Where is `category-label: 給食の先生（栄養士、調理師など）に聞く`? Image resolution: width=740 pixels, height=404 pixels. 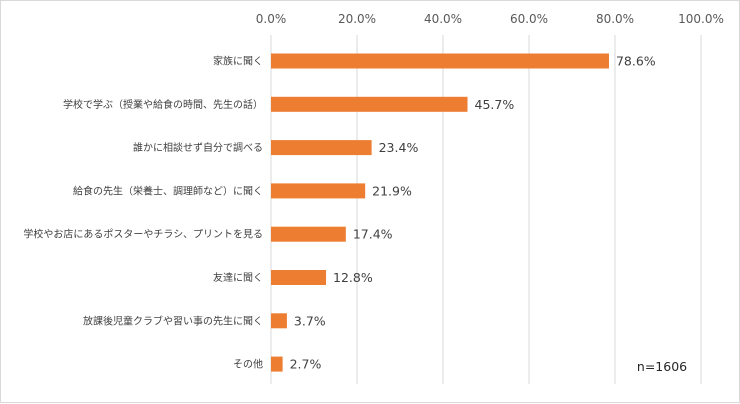
category-label: 給食の先生（栄養士、調理師など）に聞く is located at coordinates (168, 190).